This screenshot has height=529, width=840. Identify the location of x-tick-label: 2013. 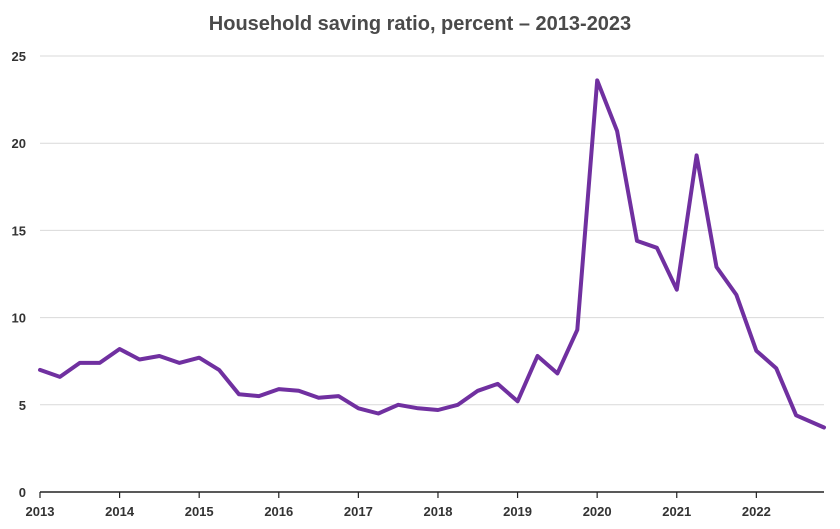
(40, 511).